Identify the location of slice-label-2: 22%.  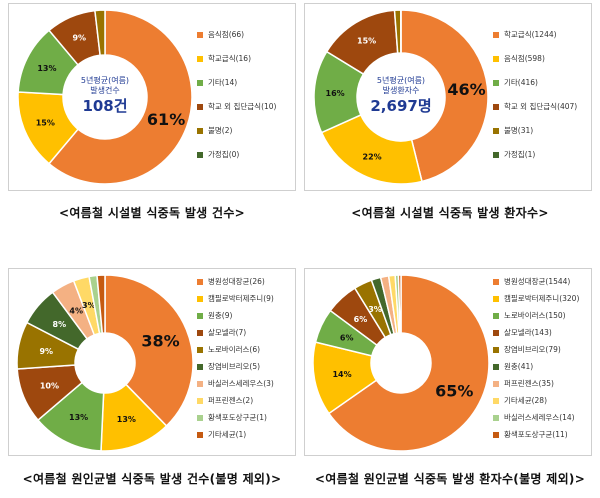
(372, 156).